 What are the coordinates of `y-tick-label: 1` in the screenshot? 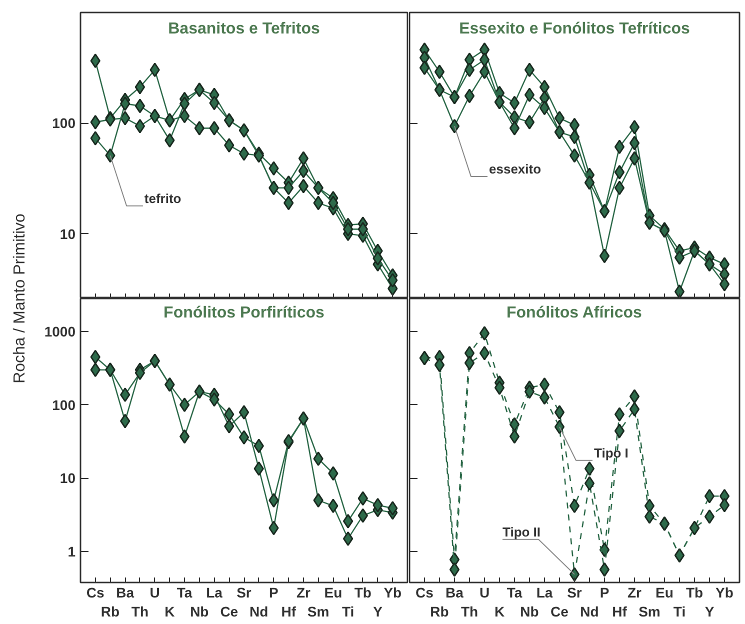 It's located at (72, 552).